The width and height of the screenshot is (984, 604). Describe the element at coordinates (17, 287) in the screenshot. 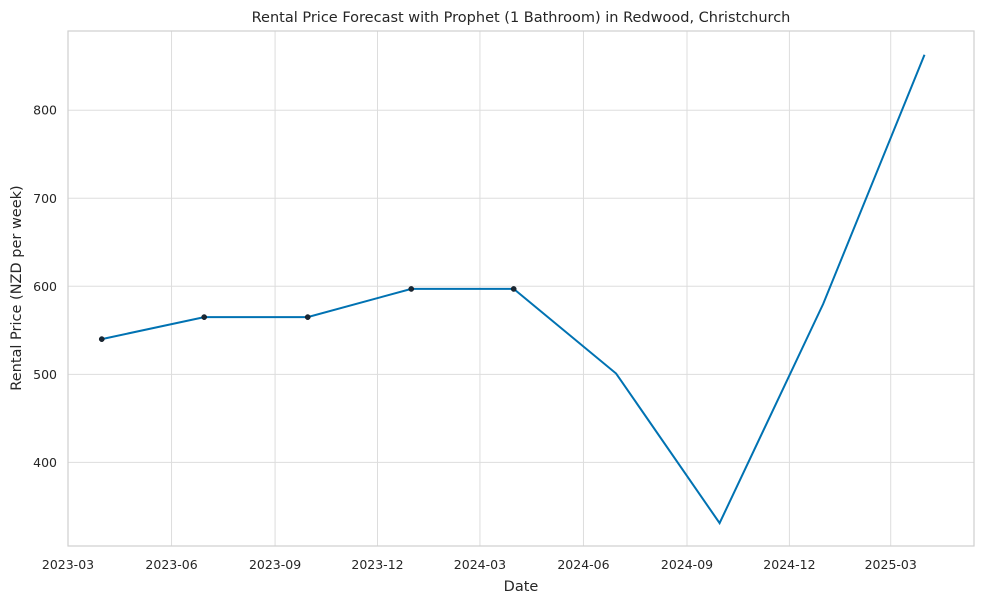

I see `y-axis-label: Rental Price (NZD per week)` at that location.